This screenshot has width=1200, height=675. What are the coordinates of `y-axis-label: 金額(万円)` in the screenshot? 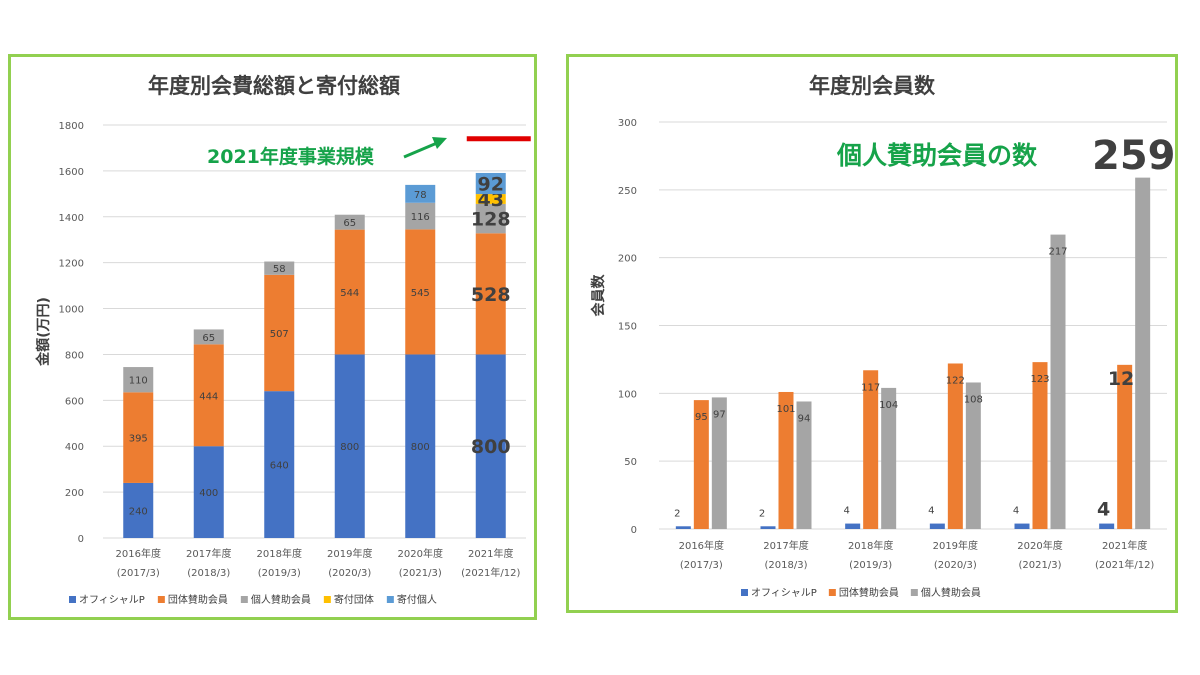 It's located at (43, 332).